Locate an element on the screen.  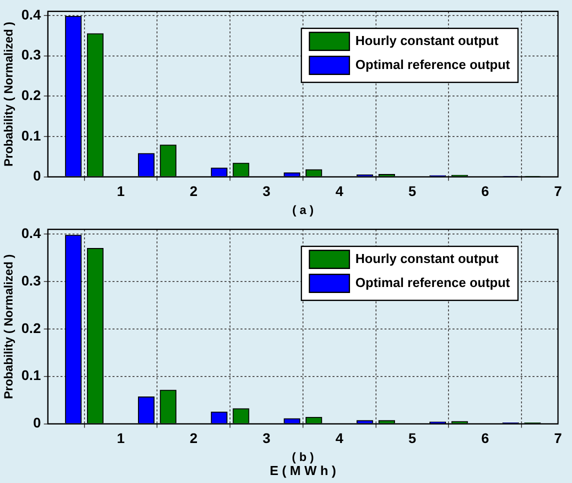
x-axis-title: ( a ) is located at coordinates (303, 210).